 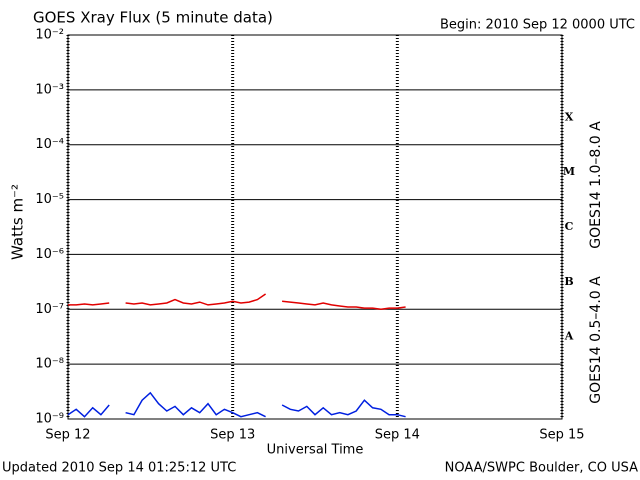 What do you see at coordinates (49, 309) in the screenshot?
I see `y-tick-label: 10⁻⁷` at bounding box center [49, 309].